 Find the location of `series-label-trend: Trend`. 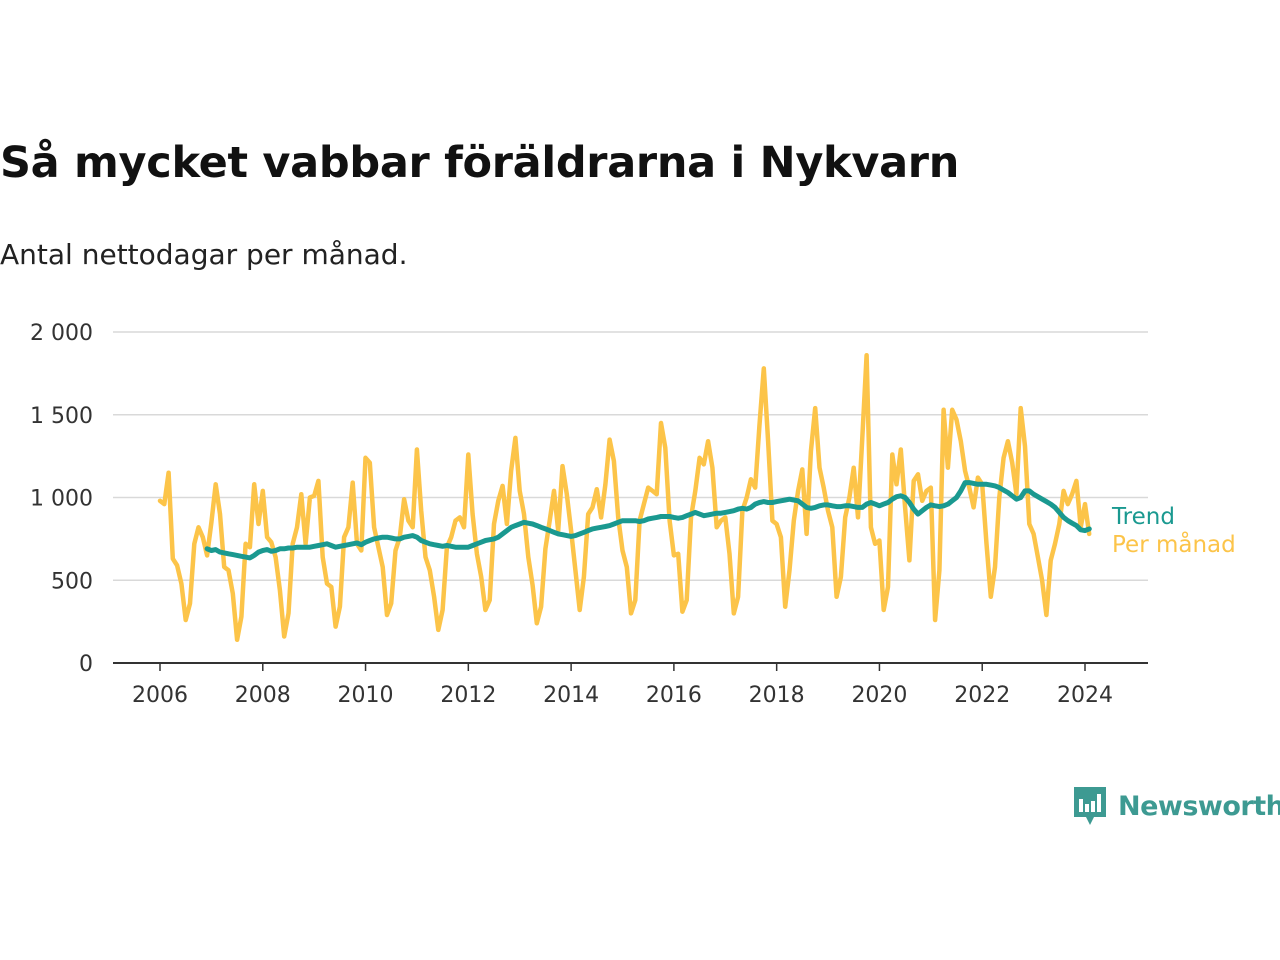

series-label-trend: Trend is located at coordinates (1143, 517).